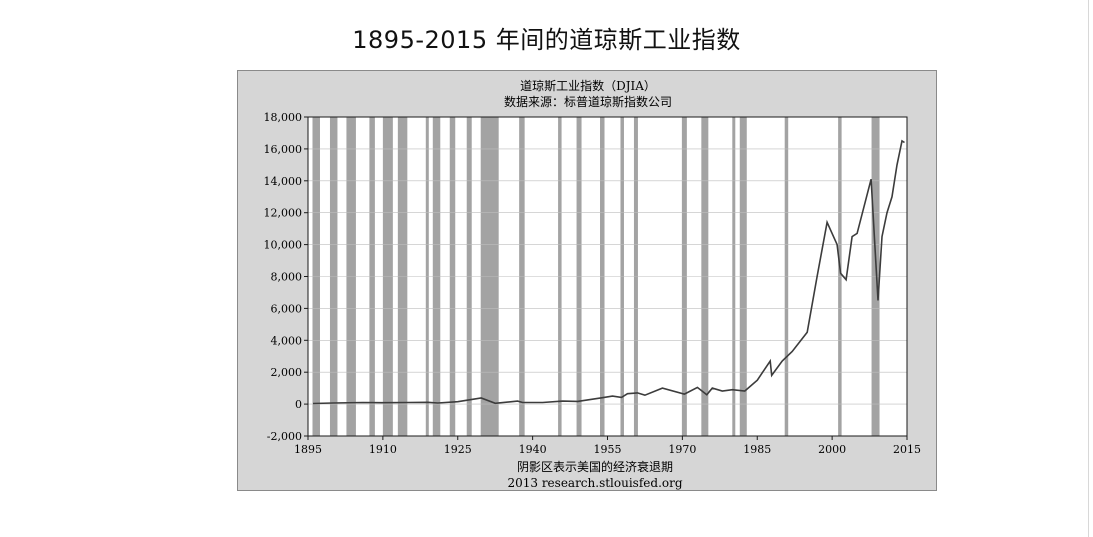 This screenshot has height=537, width=1093. Describe the element at coordinates (1088, 268) in the screenshot. I see `page-edge-line` at that location.